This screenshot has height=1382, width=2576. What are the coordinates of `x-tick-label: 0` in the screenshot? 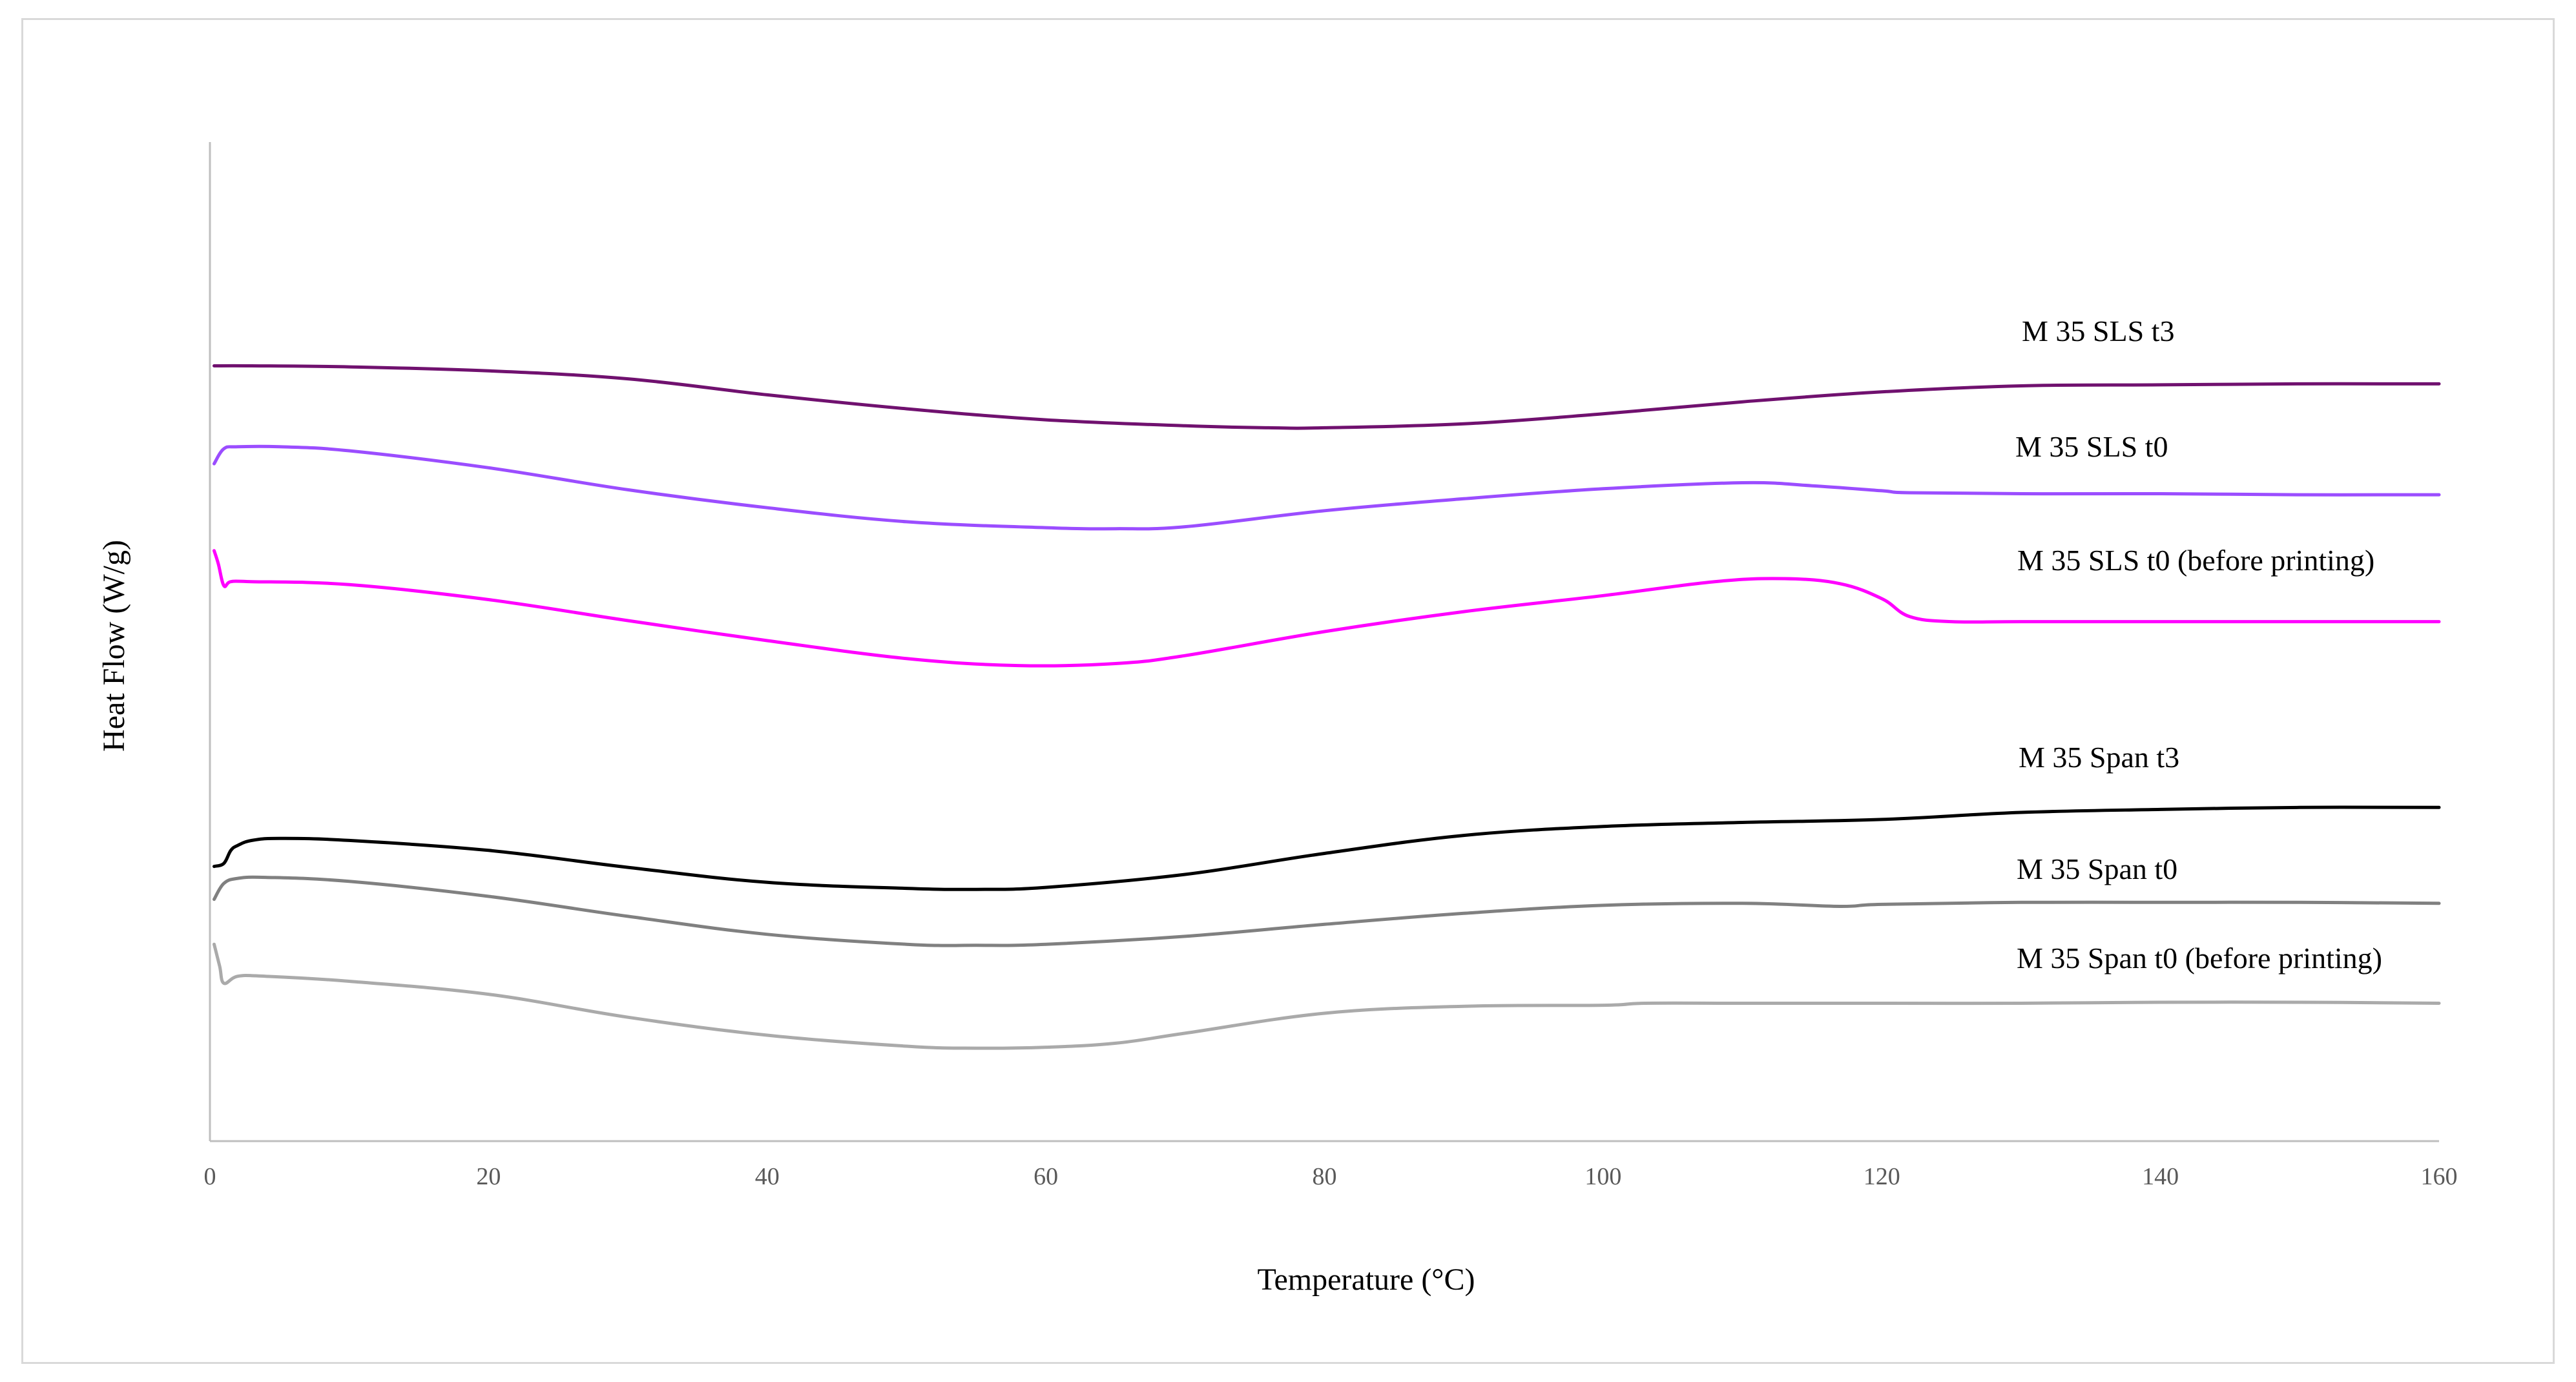 It's located at (210, 1176).